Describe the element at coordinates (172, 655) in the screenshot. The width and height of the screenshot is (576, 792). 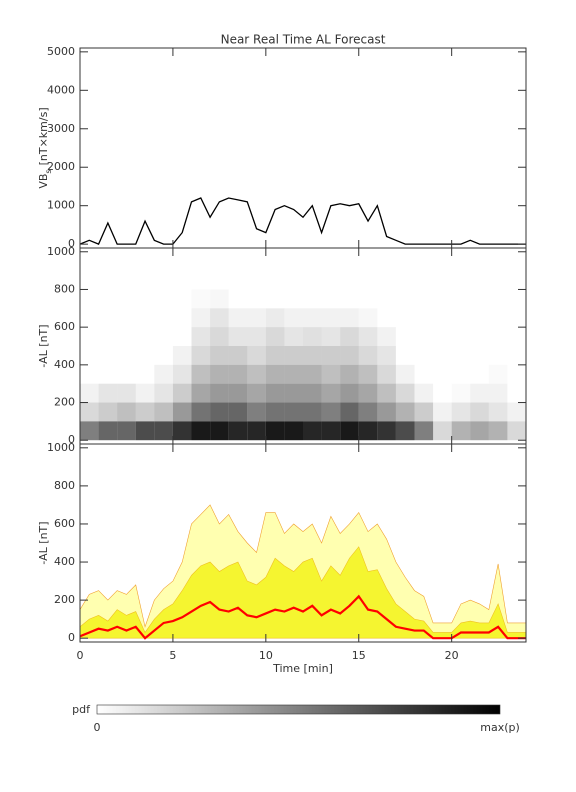
I see `x-tick-label: 5` at that location.